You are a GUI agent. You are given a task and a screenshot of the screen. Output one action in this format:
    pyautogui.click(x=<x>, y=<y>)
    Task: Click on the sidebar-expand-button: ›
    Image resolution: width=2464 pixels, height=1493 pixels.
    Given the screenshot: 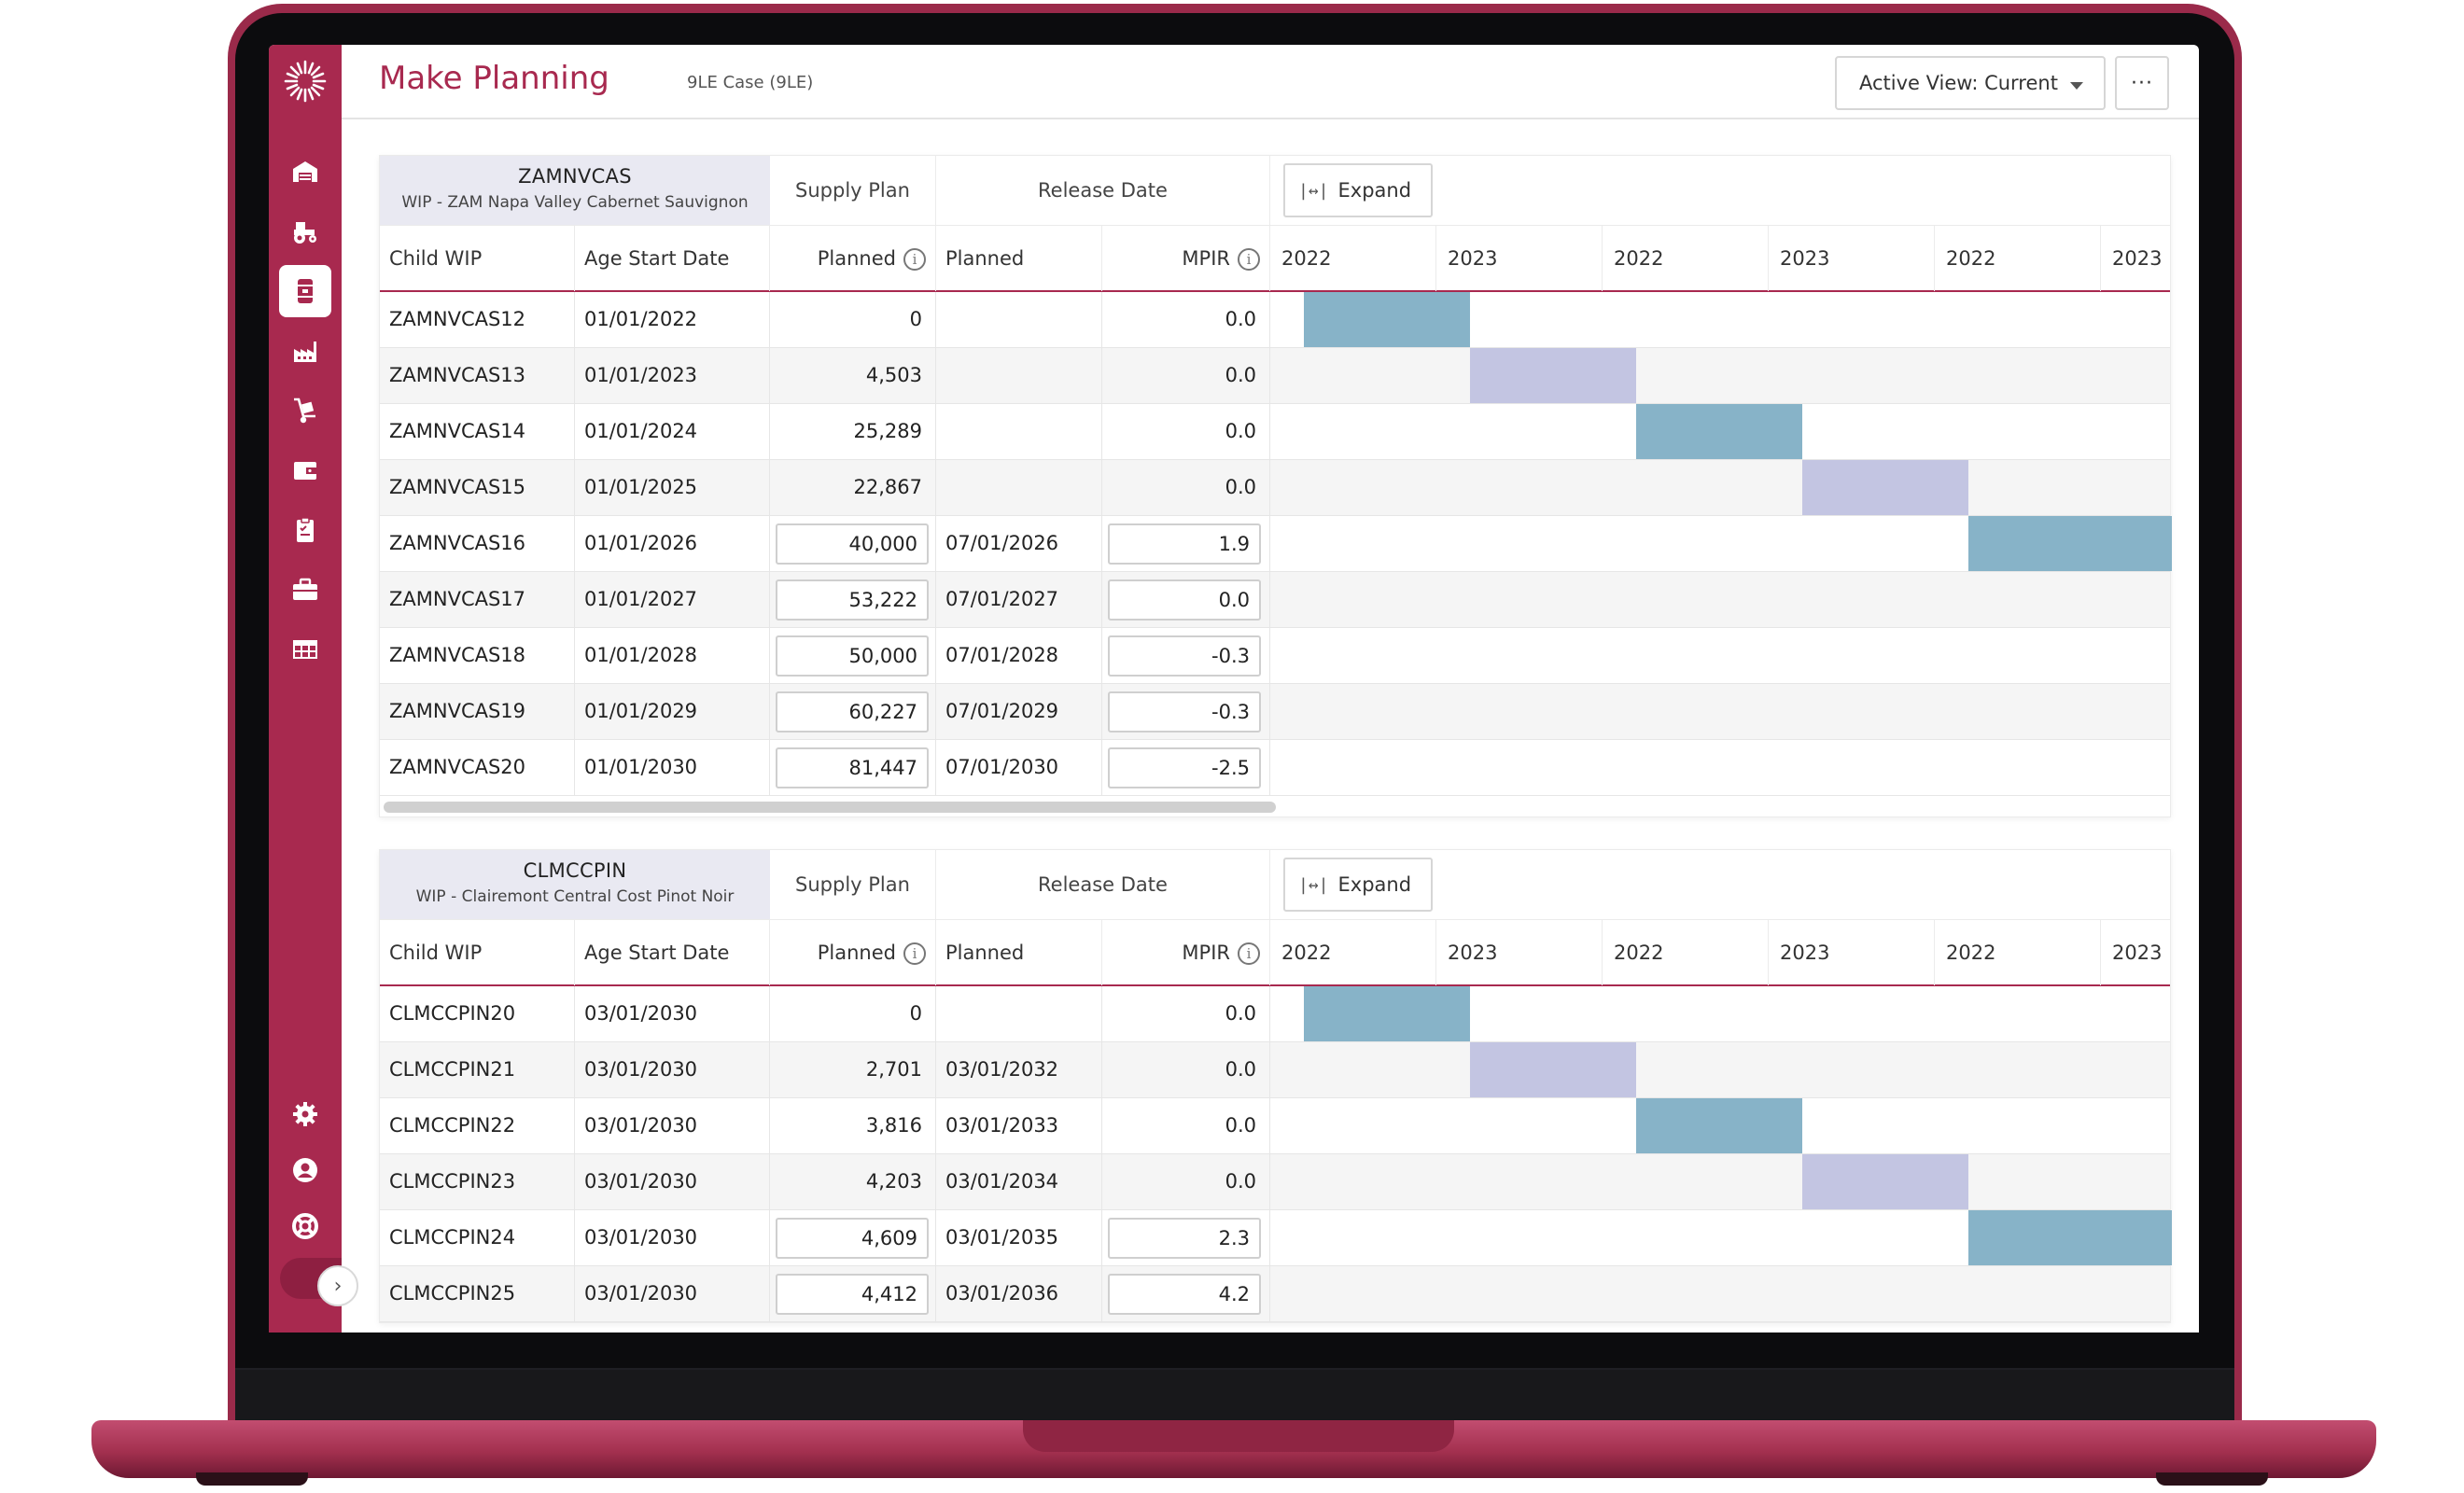 What is the action you would take?
    pyautogui.click(x=337, y=1286)
    